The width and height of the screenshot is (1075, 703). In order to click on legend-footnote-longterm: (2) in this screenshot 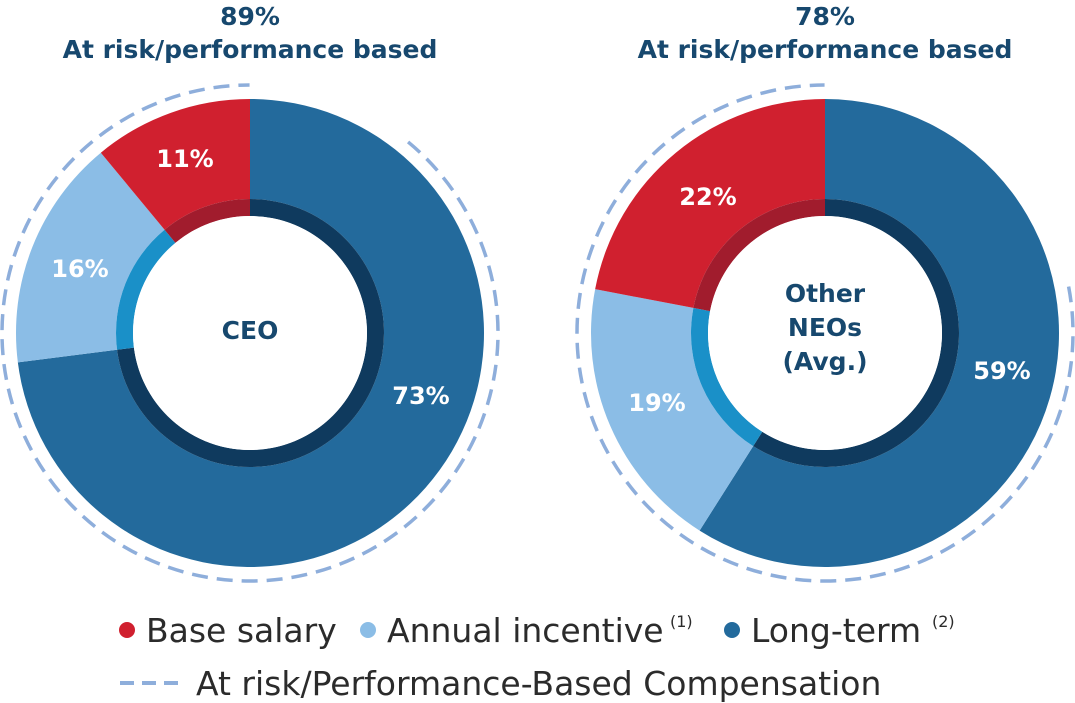, I will do `click(943, 621)`.